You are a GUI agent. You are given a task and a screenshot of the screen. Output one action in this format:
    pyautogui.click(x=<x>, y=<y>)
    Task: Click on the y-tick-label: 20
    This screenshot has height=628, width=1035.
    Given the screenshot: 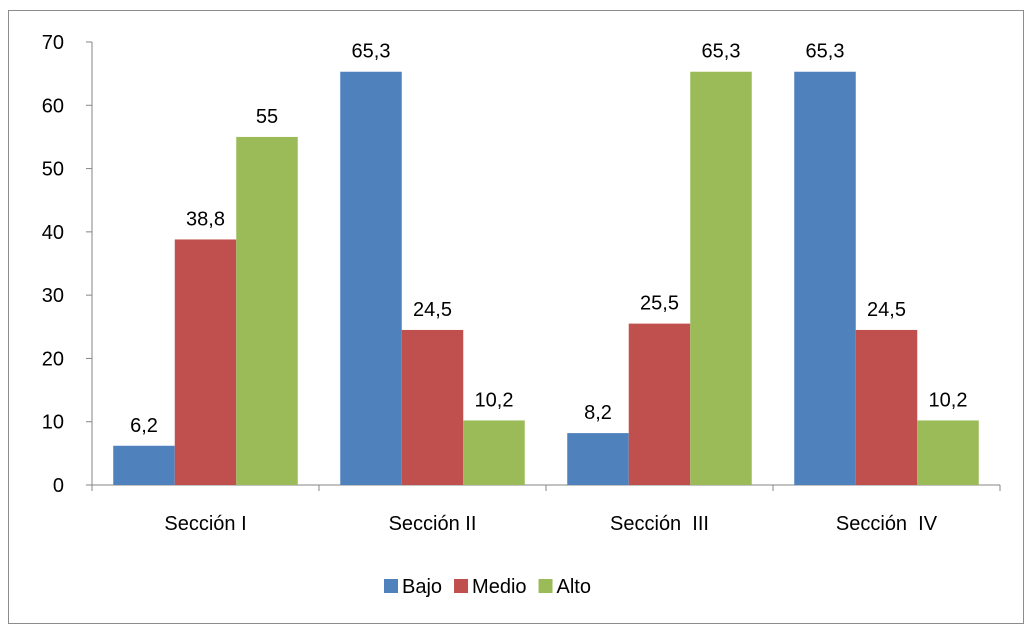 What is the action you would take?
    pyautogui.click(x=53, y=359)
    